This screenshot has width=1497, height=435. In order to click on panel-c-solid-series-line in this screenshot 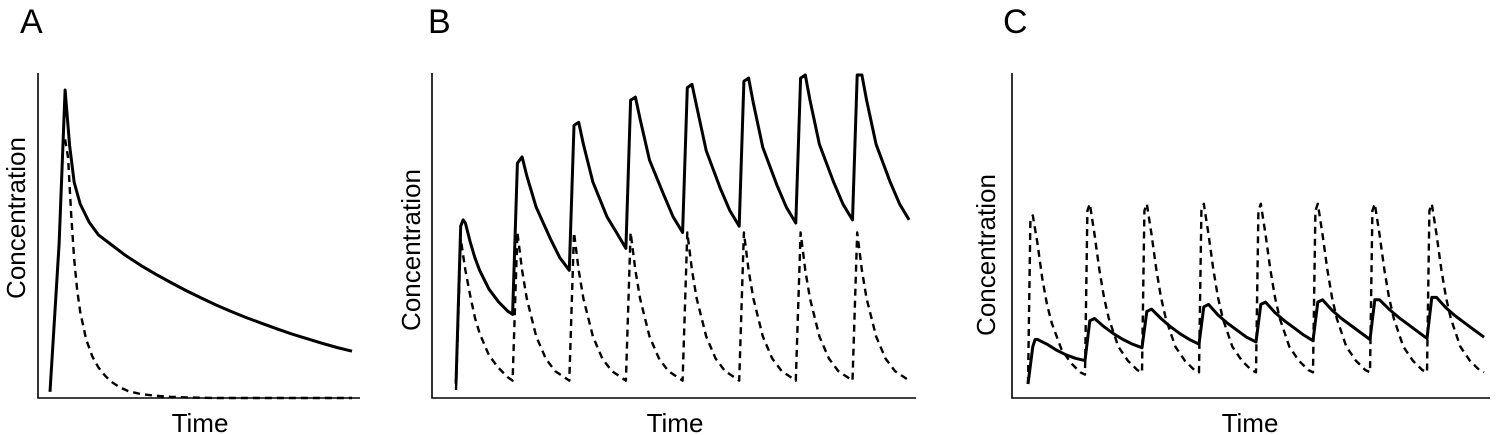, I will do `click(1255, 340)`.